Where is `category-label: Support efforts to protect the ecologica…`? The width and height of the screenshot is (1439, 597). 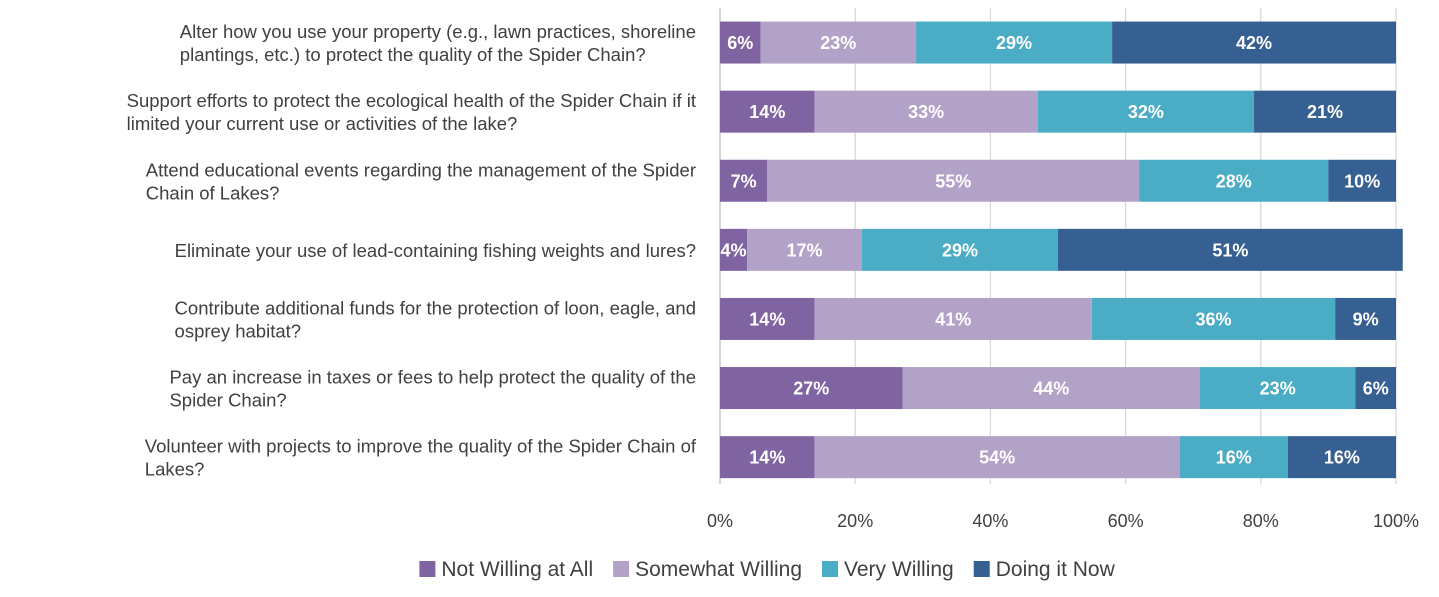
category-label: Support efforts to protect the ecologica… is located at coordinates (411, 100).